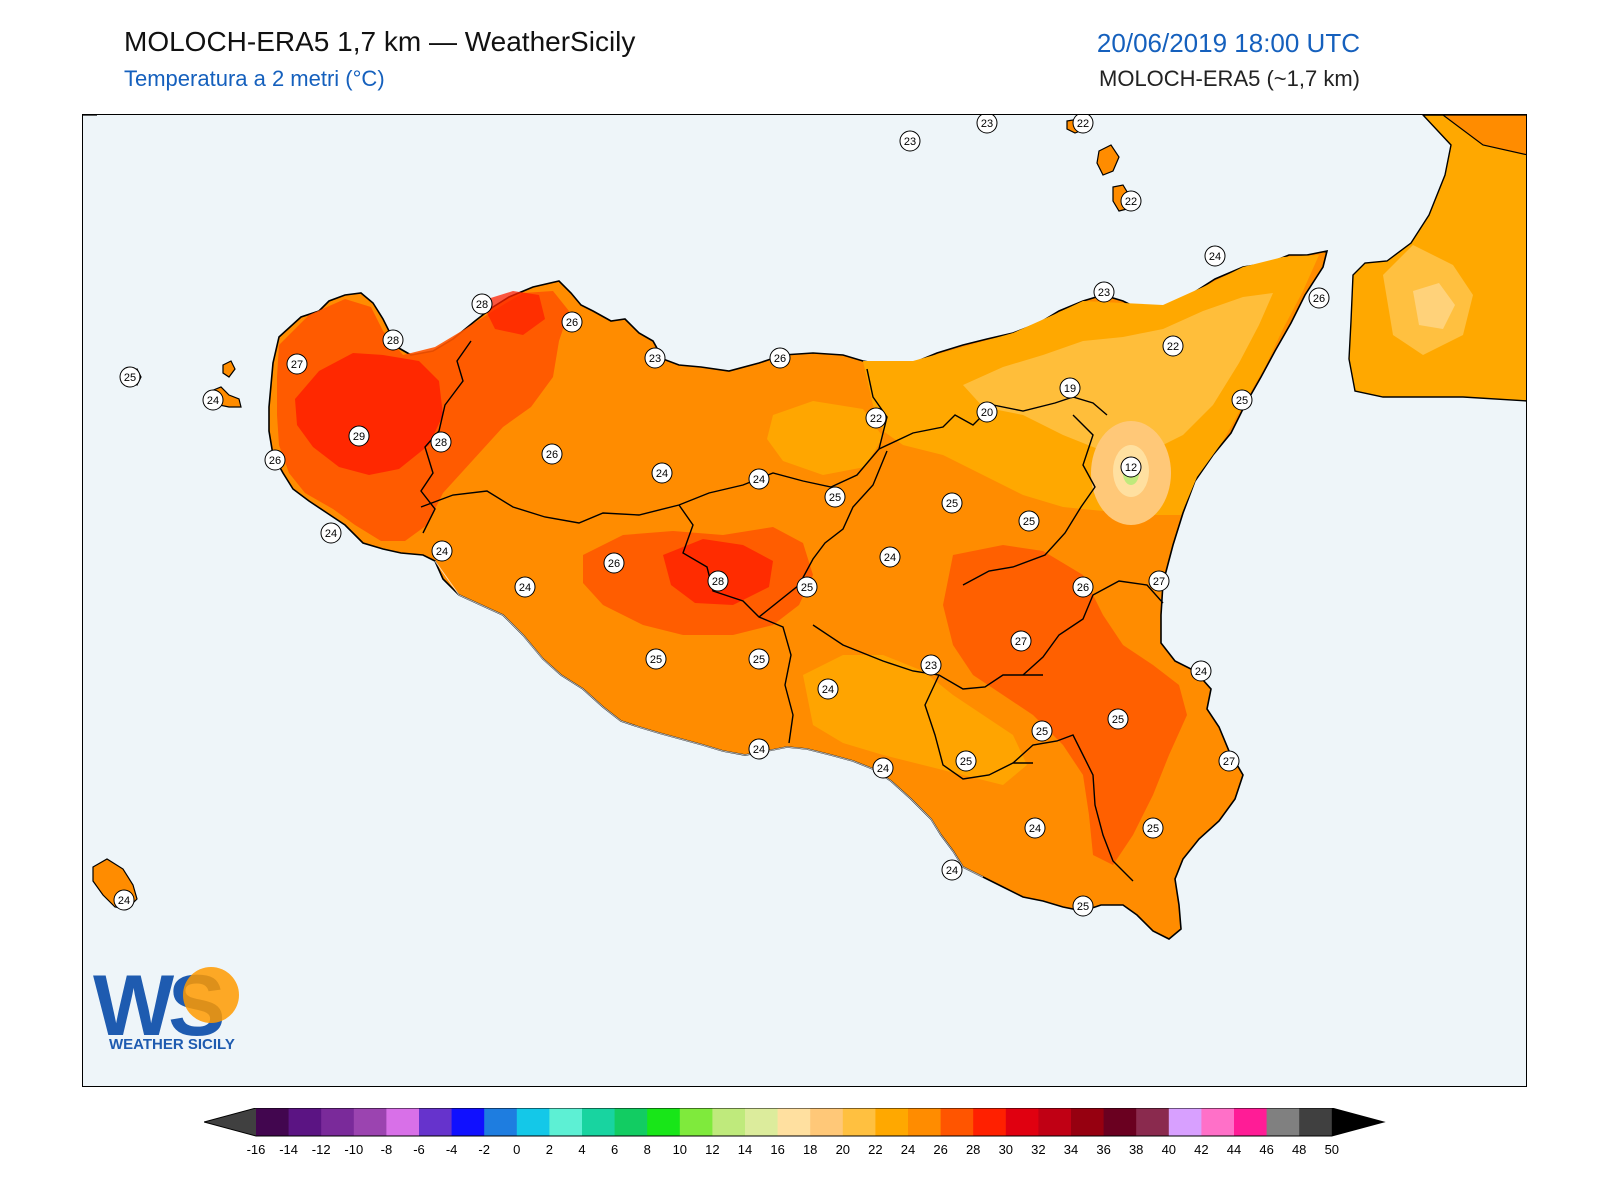  What do you see at coordinates (1103, 1149) in the screenshot?
I see `colorbar-tick-label: 36` at bounding box center [1103, 1149].